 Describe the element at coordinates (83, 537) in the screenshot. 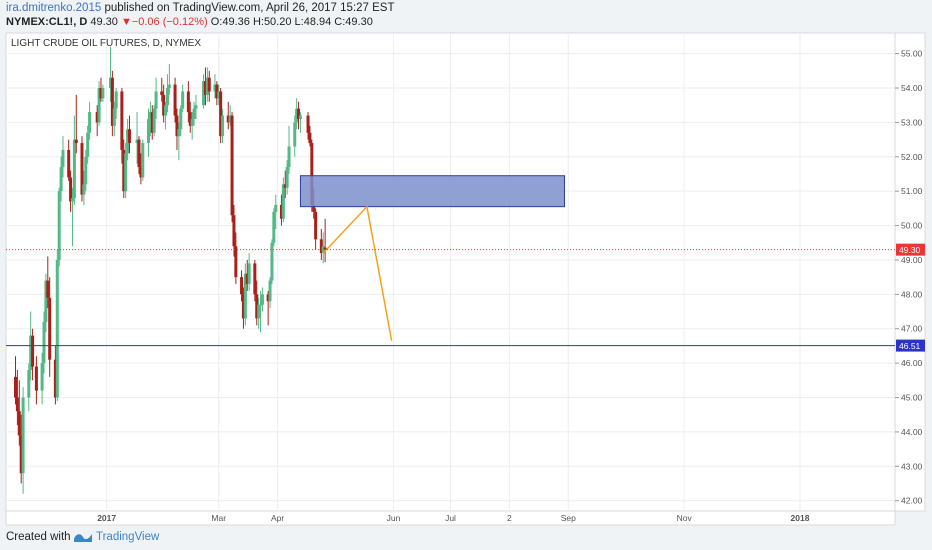

I see `tradingview-logo-icon` at that location.